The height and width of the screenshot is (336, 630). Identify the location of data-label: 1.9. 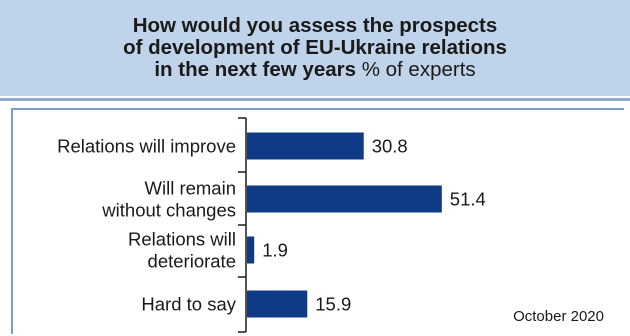
(275, 250).